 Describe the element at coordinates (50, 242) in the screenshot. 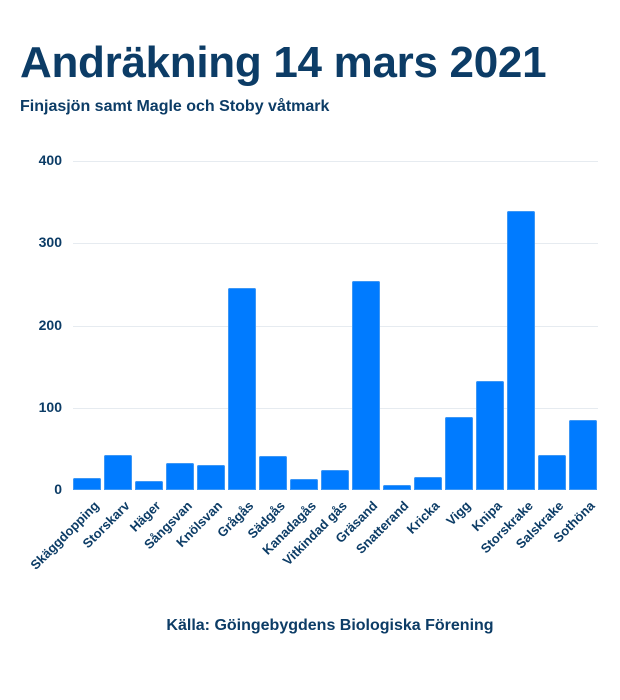

I see `y-tick-label: 300` at that location.